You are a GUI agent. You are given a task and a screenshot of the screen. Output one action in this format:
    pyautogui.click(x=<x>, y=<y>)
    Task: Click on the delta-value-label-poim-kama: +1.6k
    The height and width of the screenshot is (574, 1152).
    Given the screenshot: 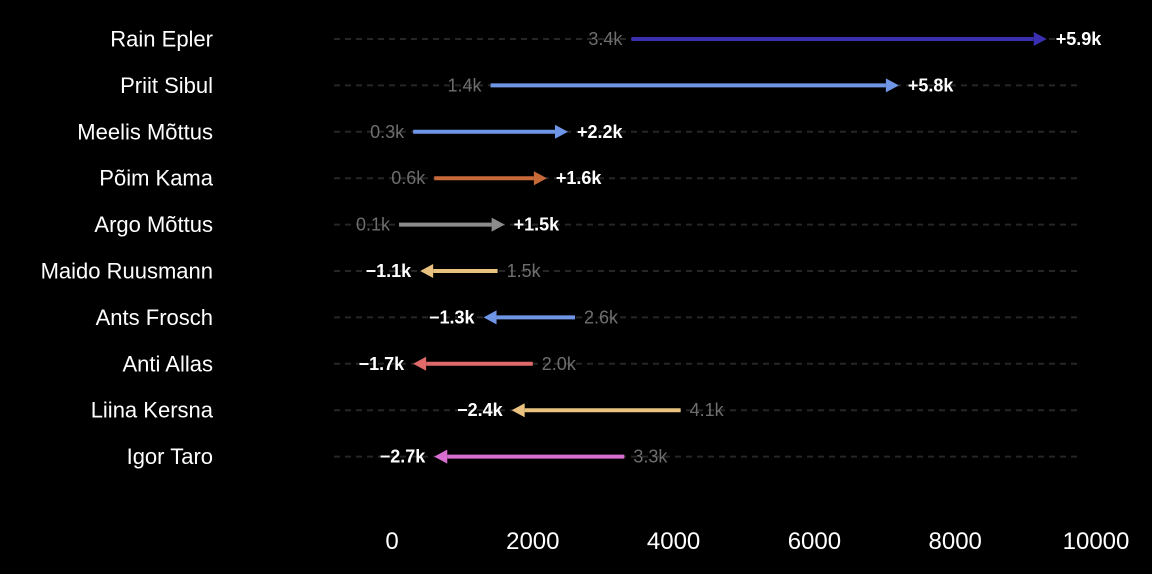 What is the action you would take?
    pyautogui.click(x=579, y=178)
    